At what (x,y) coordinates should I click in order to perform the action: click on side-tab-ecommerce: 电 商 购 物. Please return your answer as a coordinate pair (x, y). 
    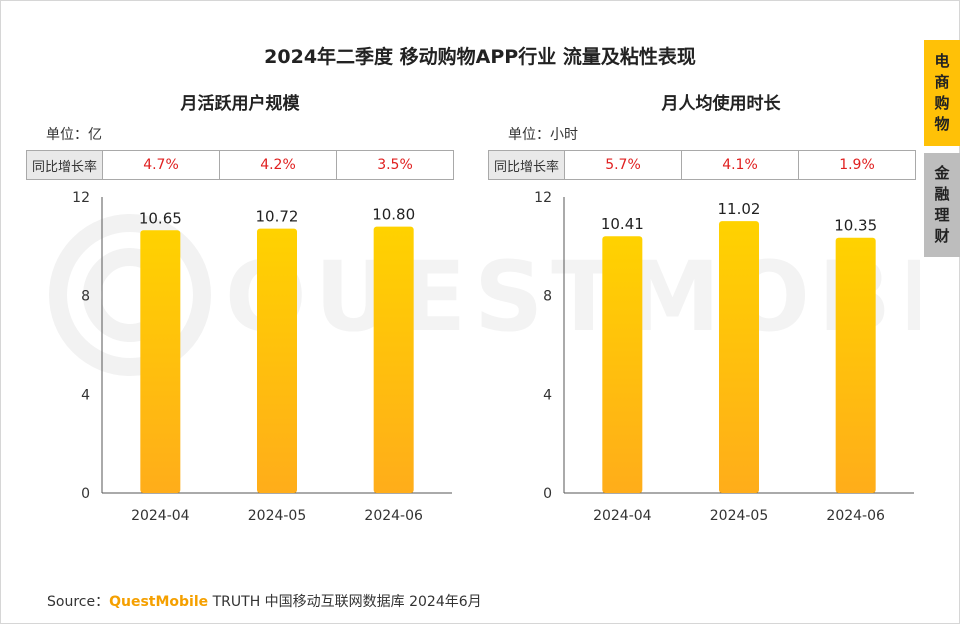
    Looking at the image, I should click on (942, 93).